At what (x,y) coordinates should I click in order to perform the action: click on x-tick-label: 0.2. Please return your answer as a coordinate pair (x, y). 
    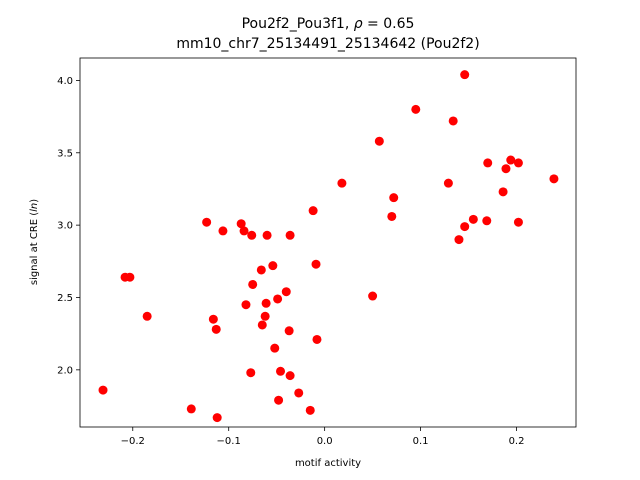
    Looking at the image, I should click on (517, 441).